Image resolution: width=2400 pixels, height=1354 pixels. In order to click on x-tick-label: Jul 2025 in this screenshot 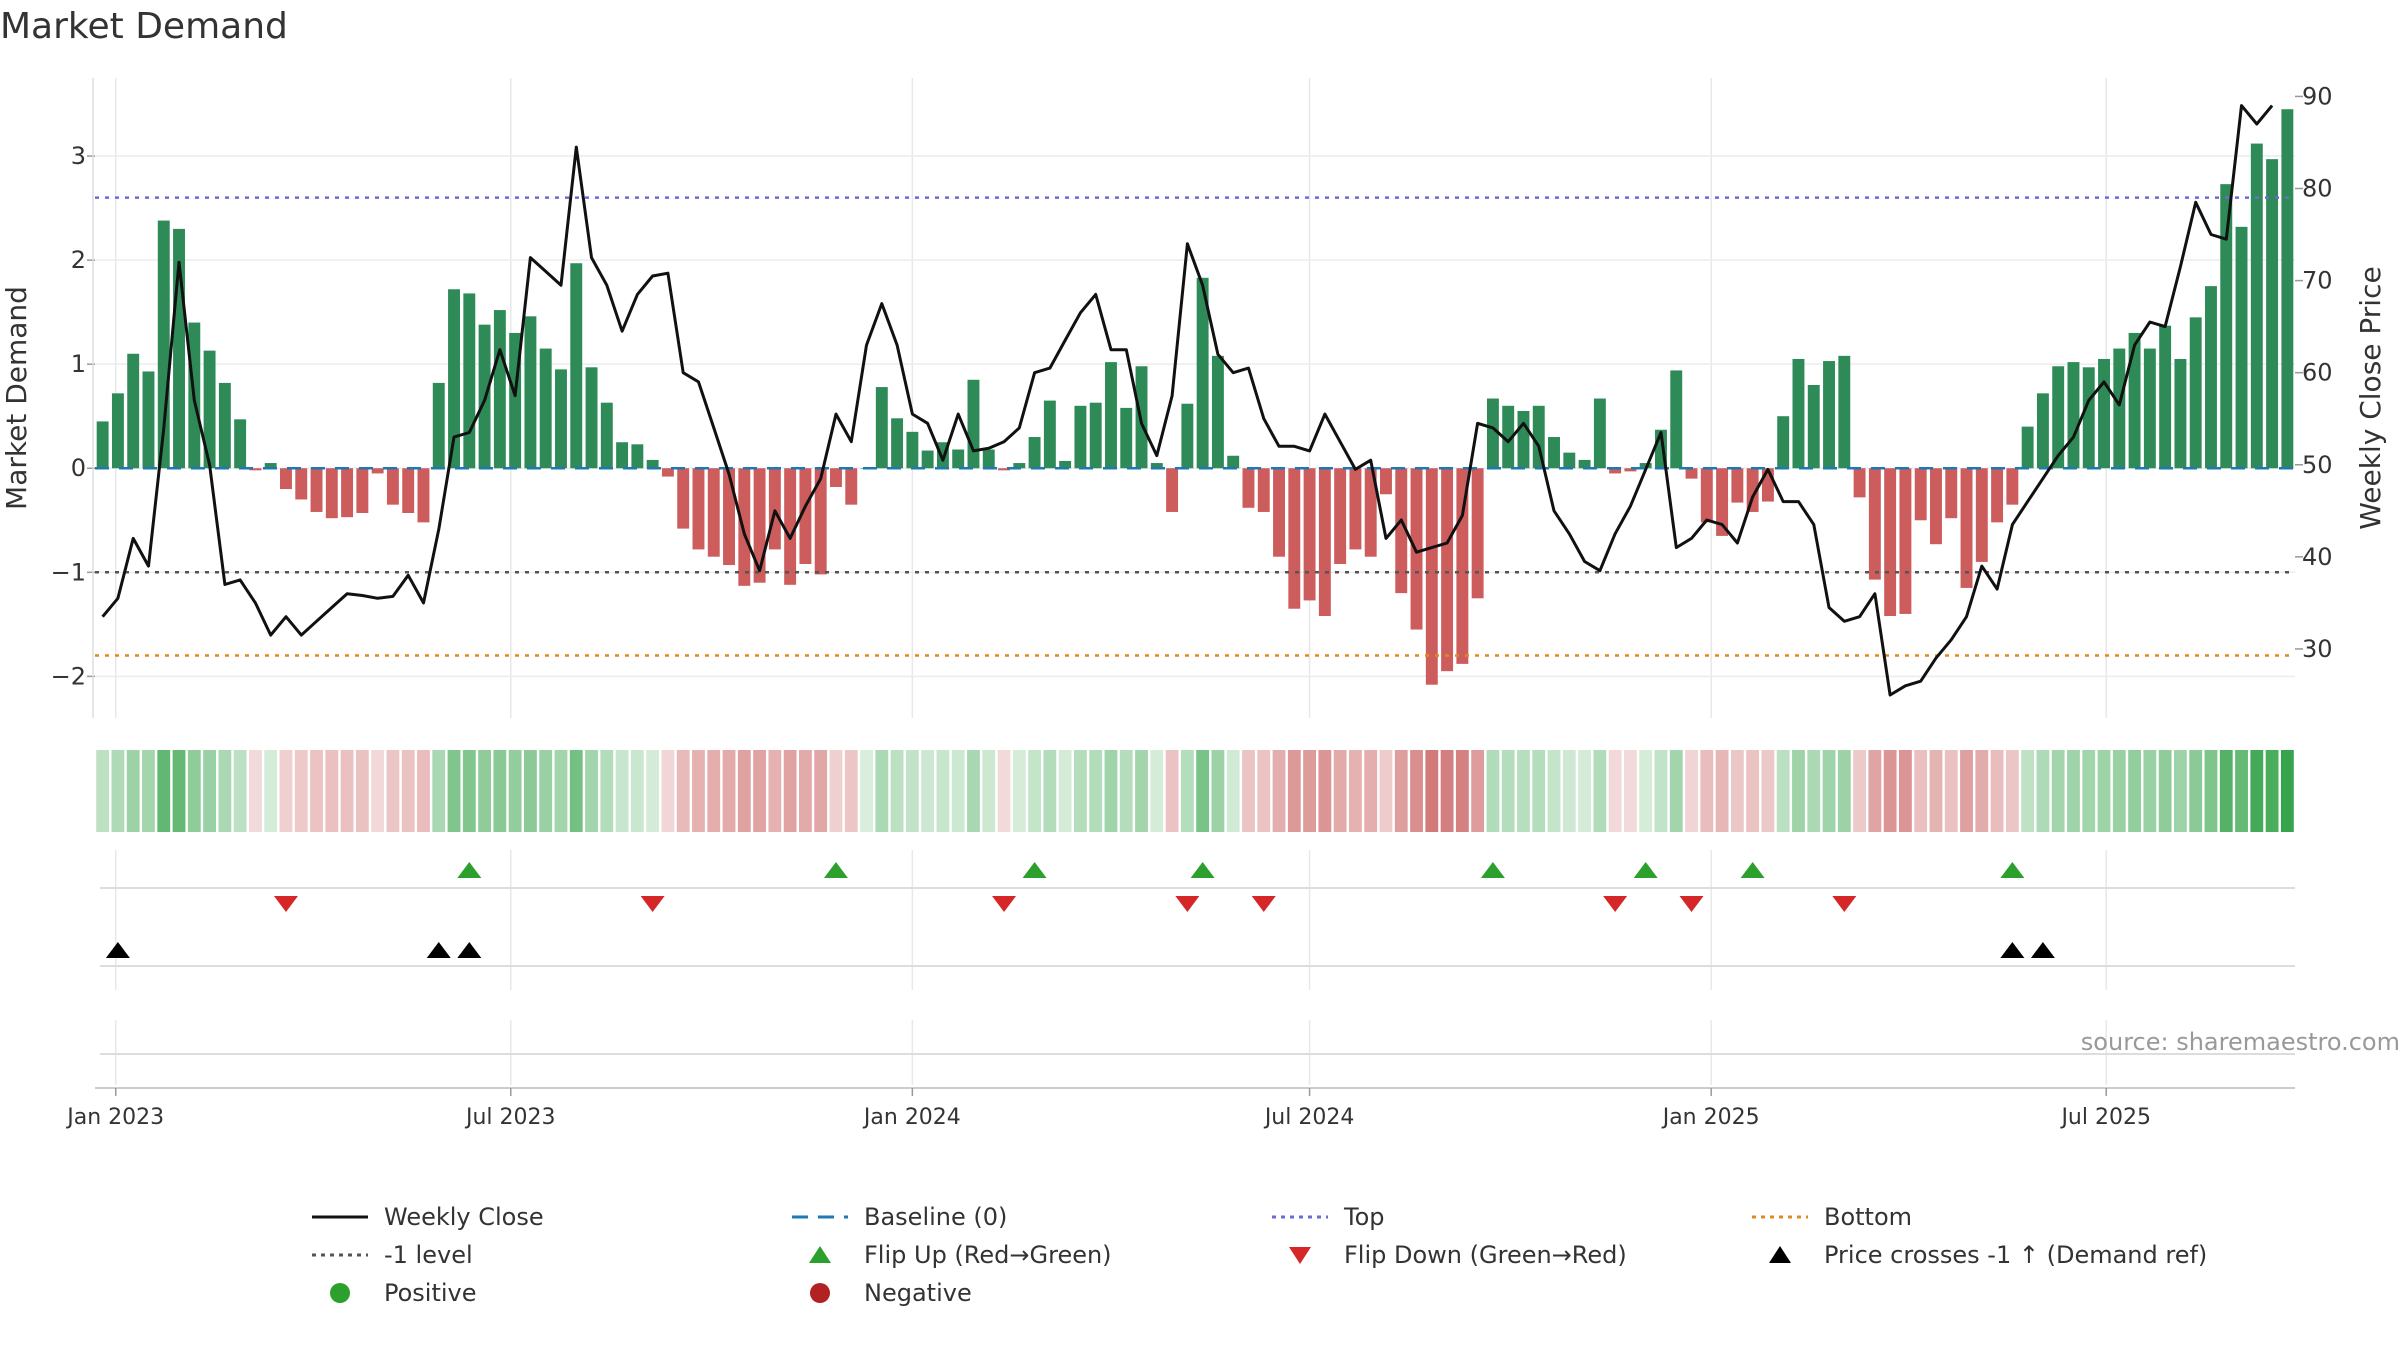, I will do `click(2105, 1117)`.